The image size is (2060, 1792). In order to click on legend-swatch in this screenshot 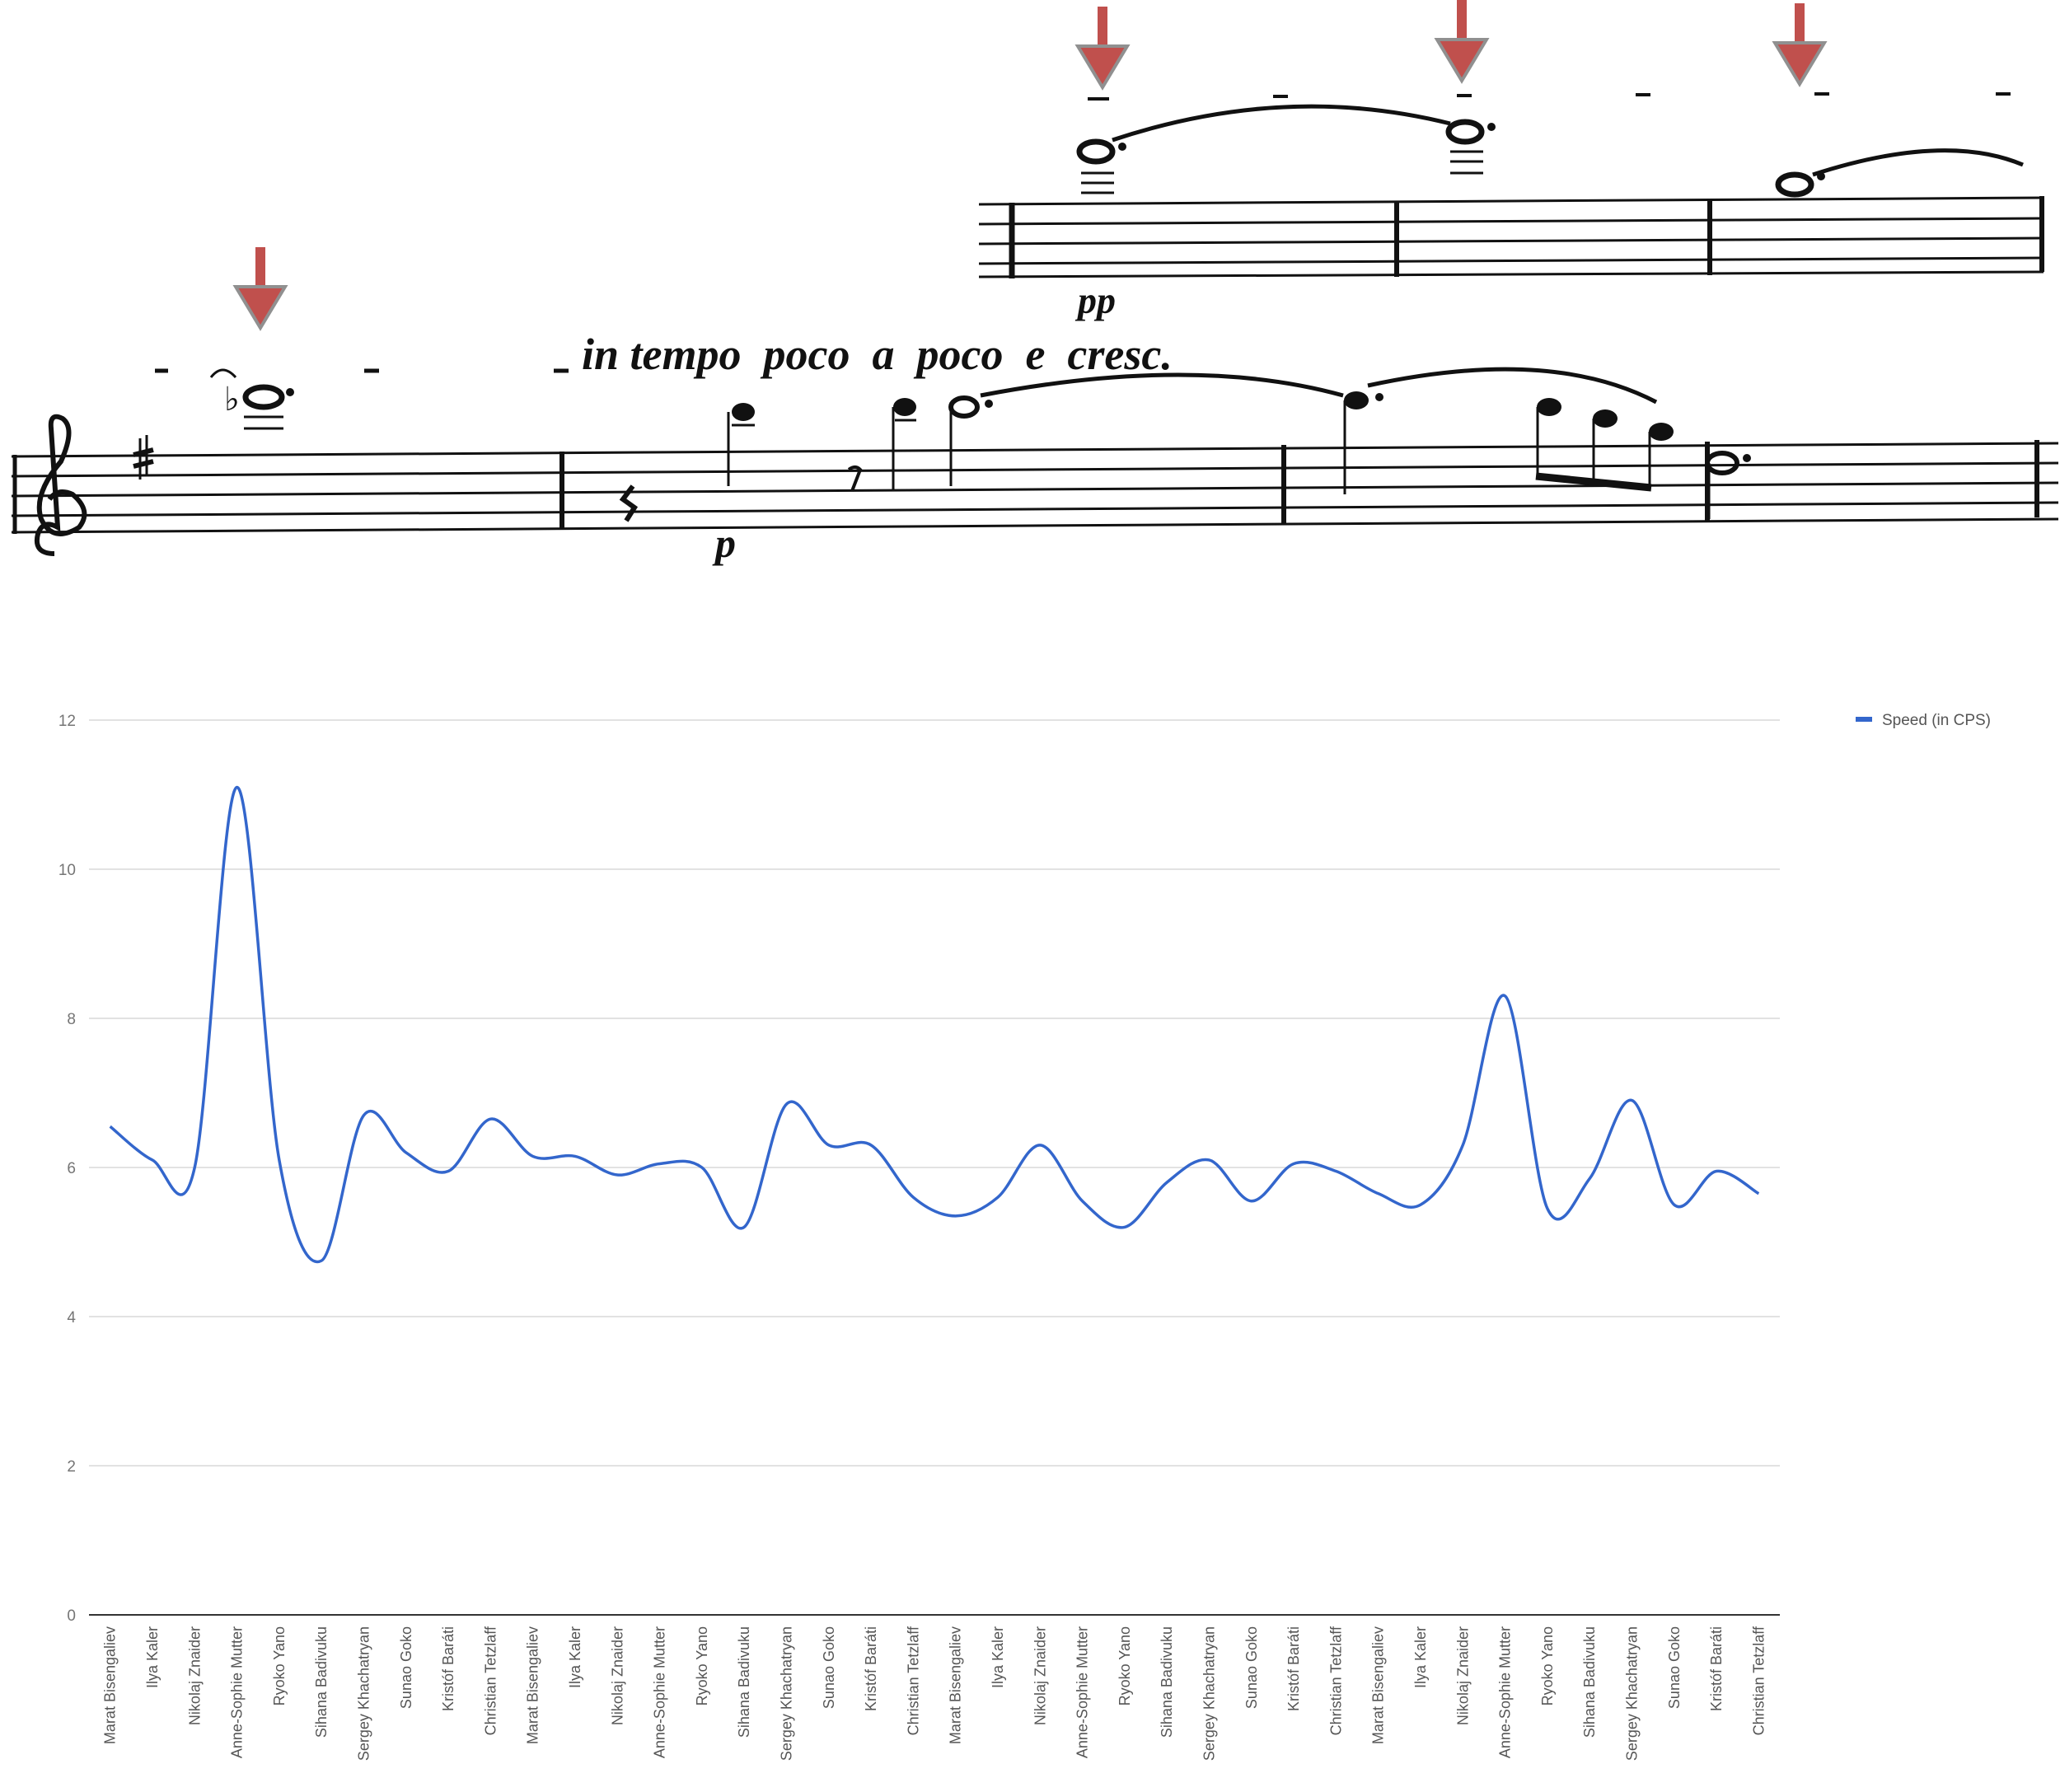, I will do `click(1864, 719)`.